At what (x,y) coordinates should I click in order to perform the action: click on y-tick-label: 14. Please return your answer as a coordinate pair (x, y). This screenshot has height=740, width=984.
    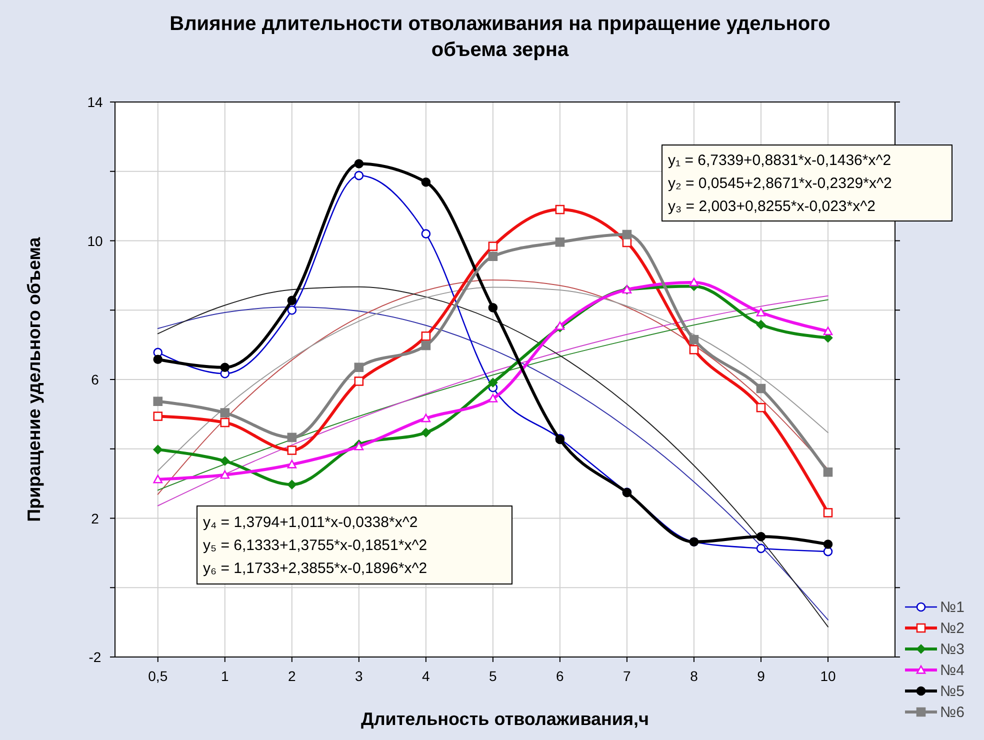
    Looking at the image, I should click on (95, 102).